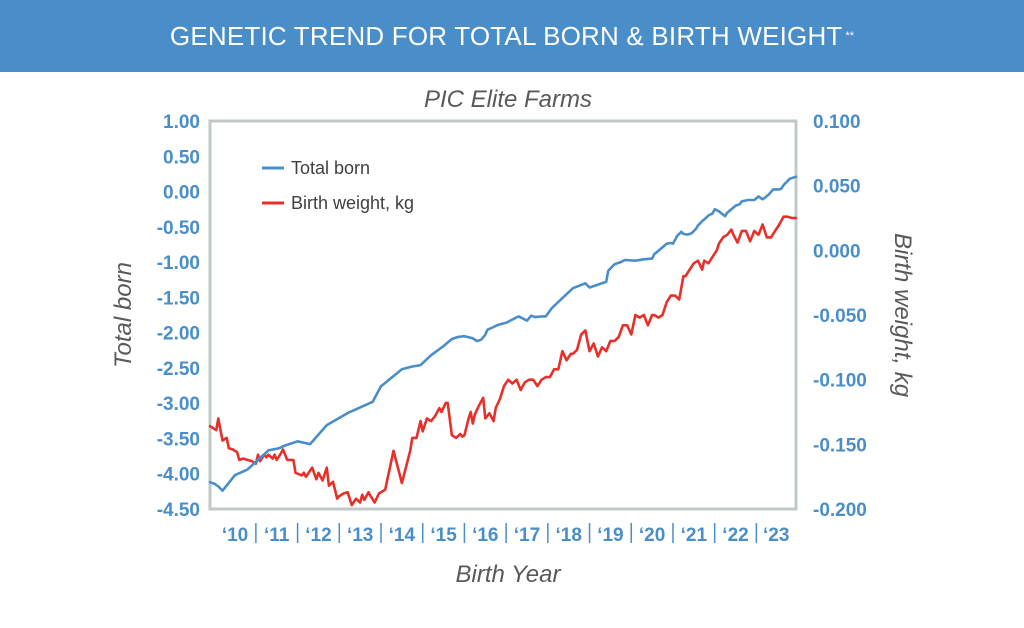 Image resolution: width=1024 pixels, height=628 pixels. What do you see at coordinates (840, 510) in the screenshot?
I see `right-tick-label: -0.200` at bounding box center [840, 510].